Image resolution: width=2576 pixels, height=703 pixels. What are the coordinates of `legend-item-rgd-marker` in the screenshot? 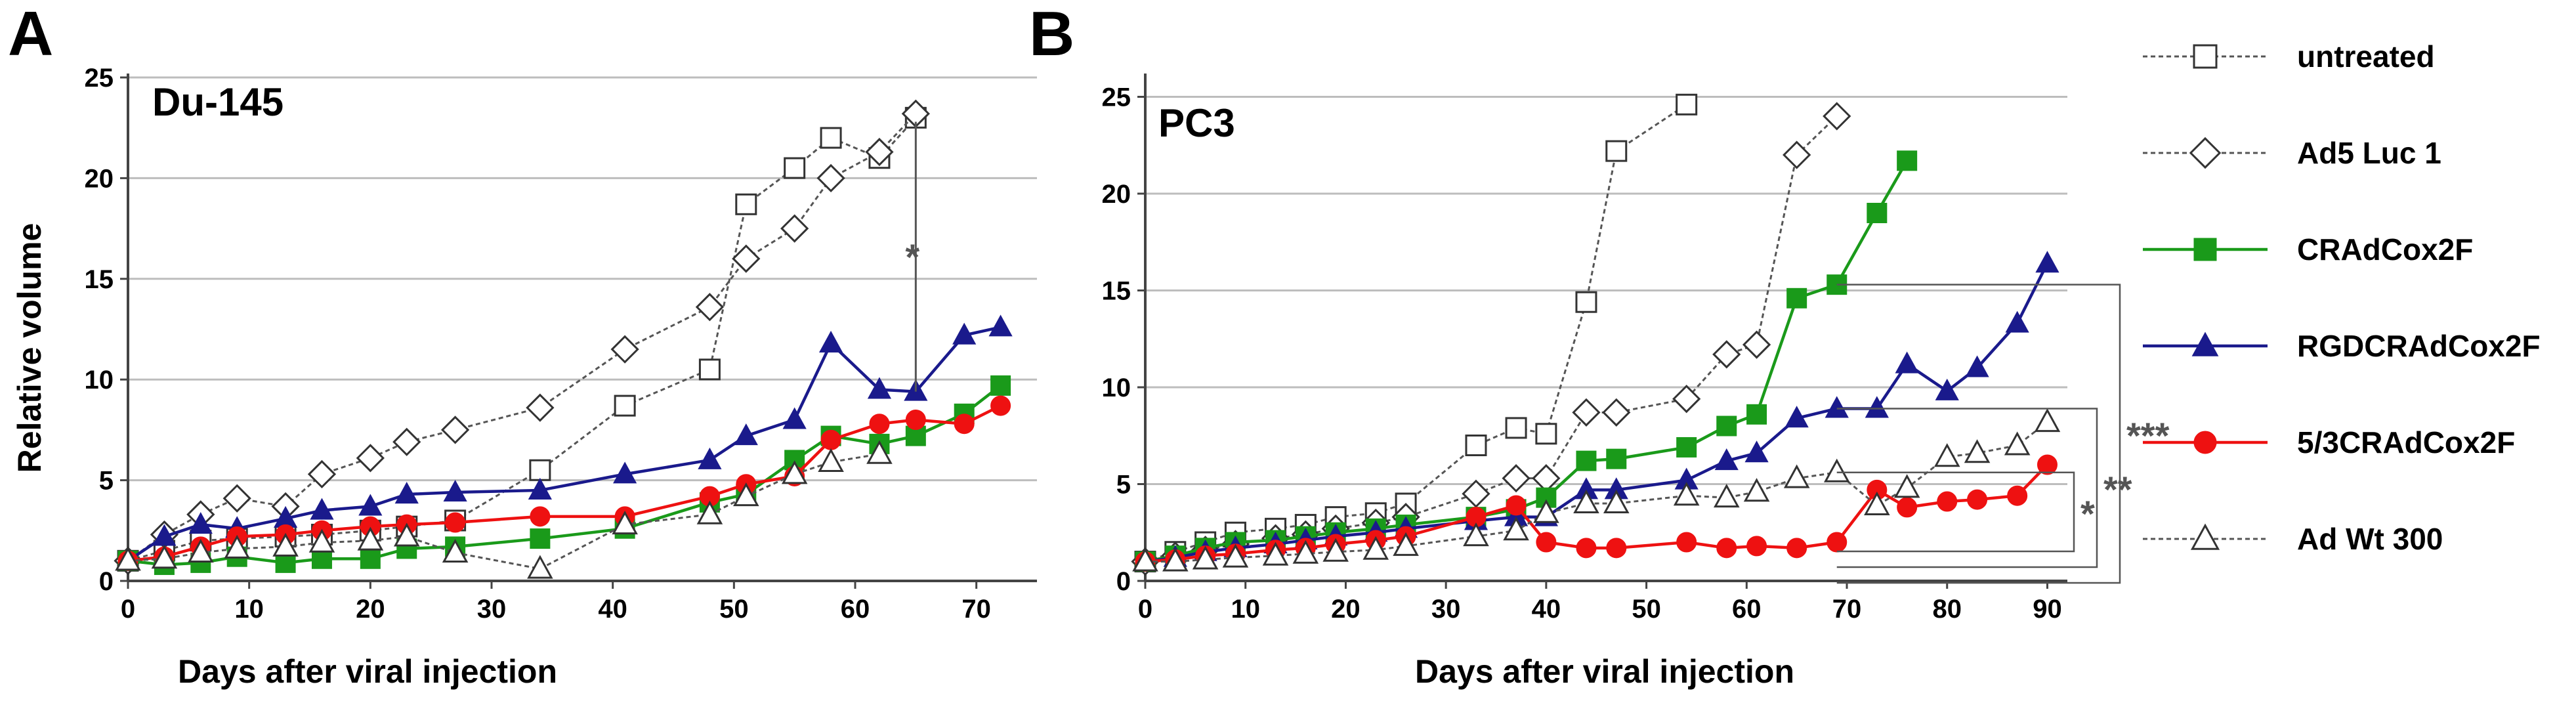 It's located at (2205, 343).